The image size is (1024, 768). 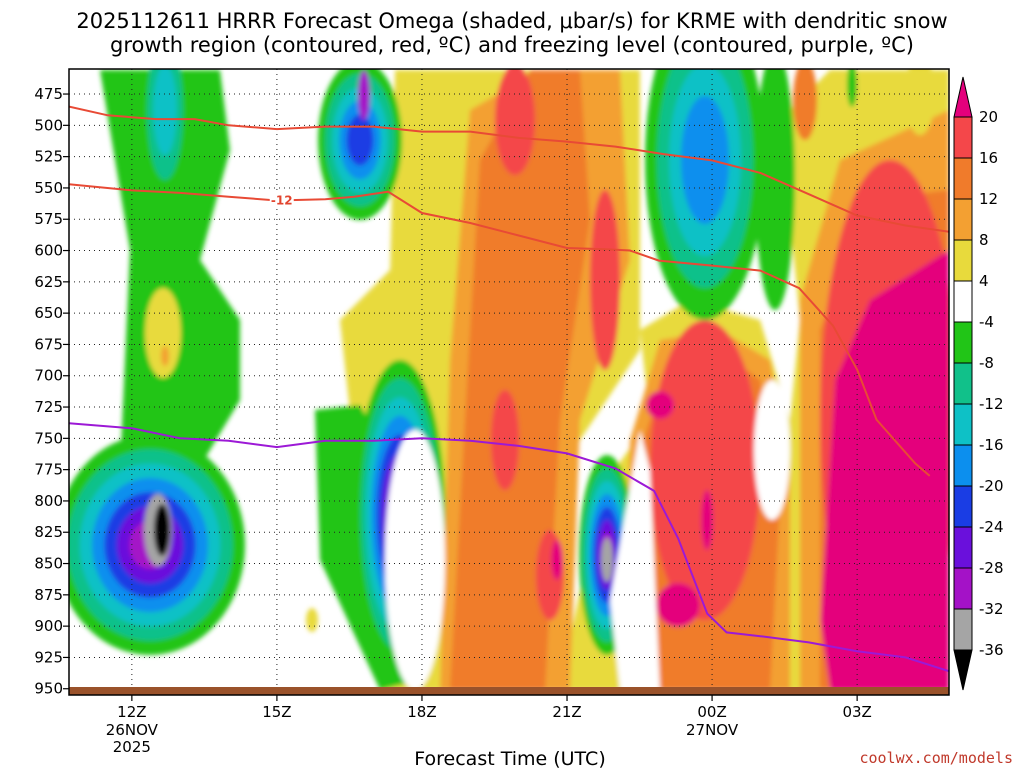 What do you see at coordinates (520, 380) in the screenshot?
I see `warm-swath-orange` at bounding box center [520, 380].